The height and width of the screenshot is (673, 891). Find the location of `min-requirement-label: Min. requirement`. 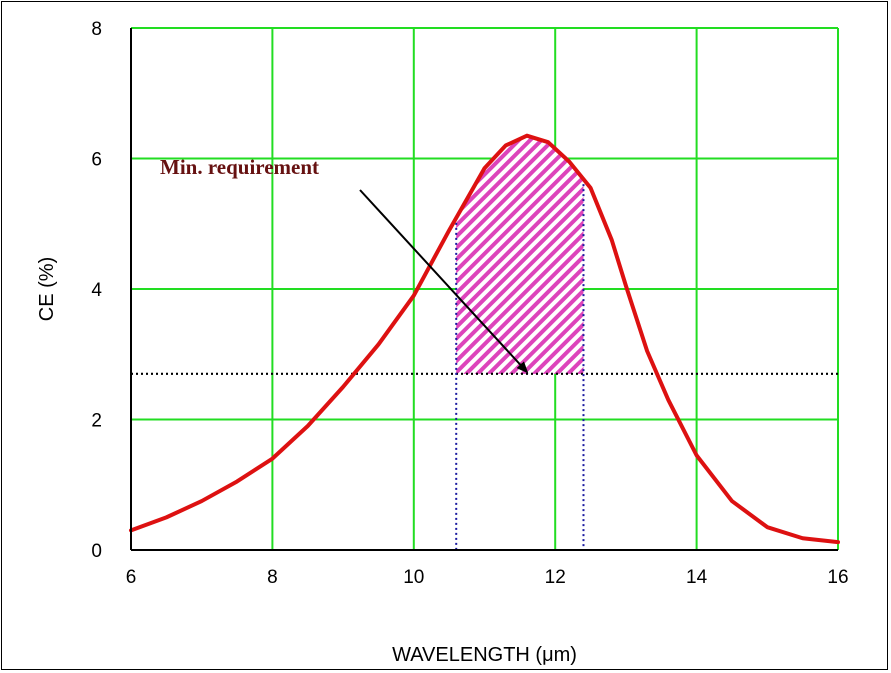

min-requirement-label: Min. requirement is located at coordinates (239, 167).